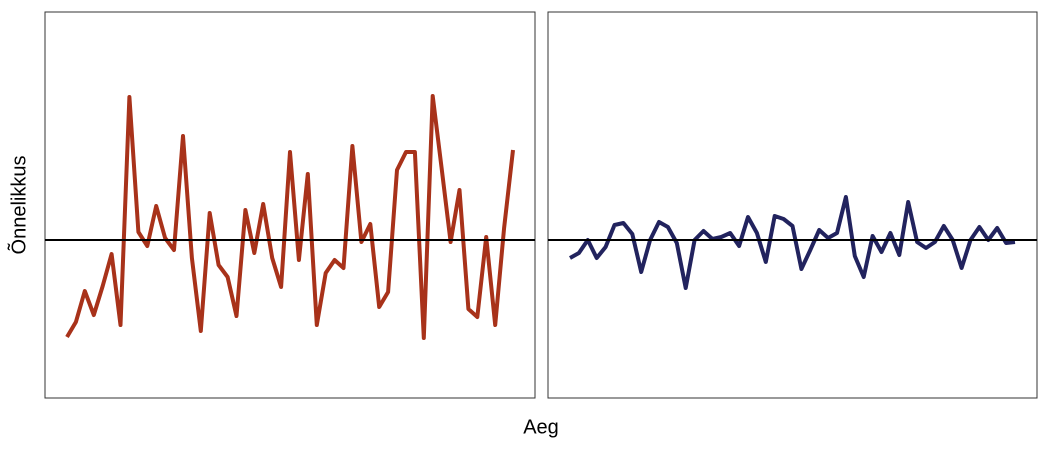 The width and height of the screenshot is (1050, 450). What do you see at coordinates (541, 427) in the screenshot?
I see `x-axis-label: Aeg` at bounding box center [541, 427].